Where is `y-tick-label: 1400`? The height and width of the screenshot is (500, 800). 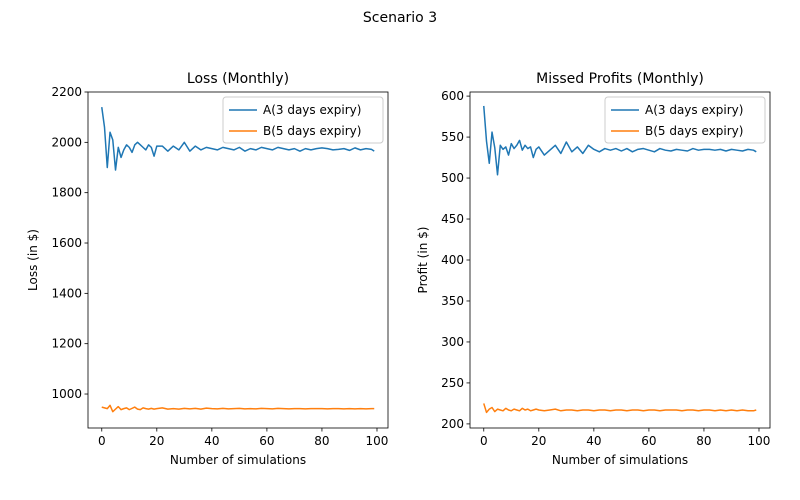 y-tick-label: 1400 is located at coordinates (66, 293).